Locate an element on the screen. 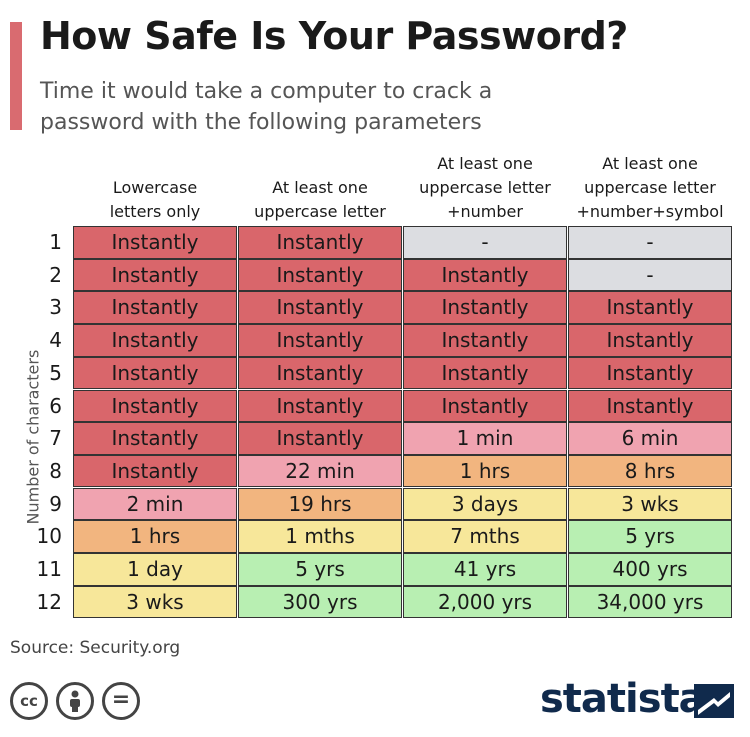 The image size is (750, 737). source-note: Source: Security.org is located at coordinates (95, 648).